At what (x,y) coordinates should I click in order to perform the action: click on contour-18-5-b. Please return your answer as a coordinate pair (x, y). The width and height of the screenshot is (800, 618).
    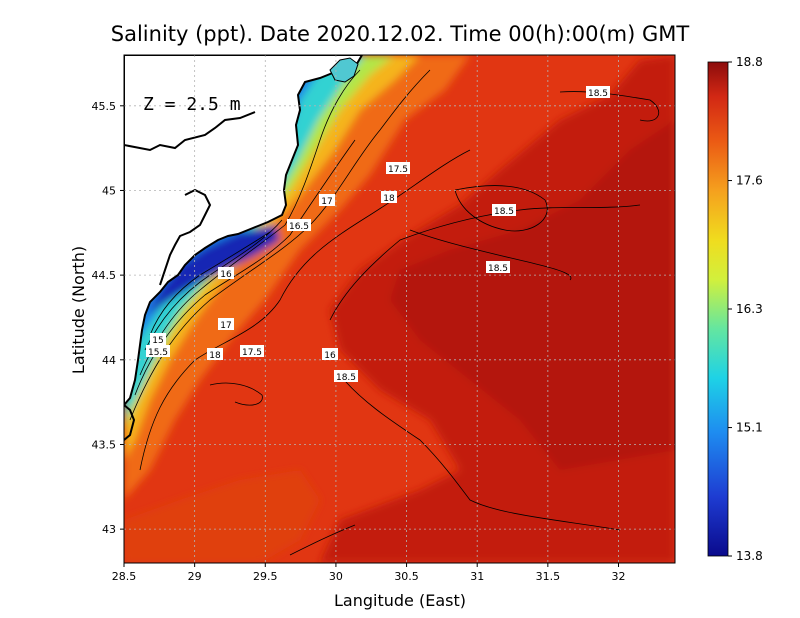
    Looking at the image, I should click on (480, 452).